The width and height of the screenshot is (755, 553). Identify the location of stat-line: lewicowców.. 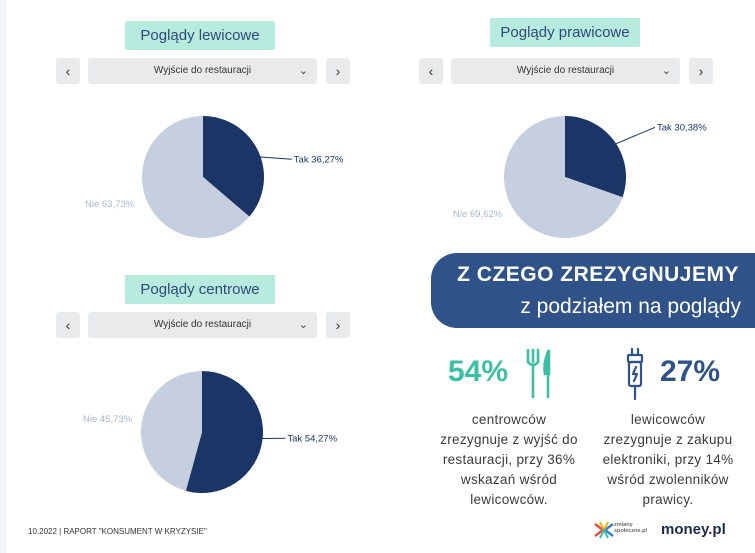
(509, 499).